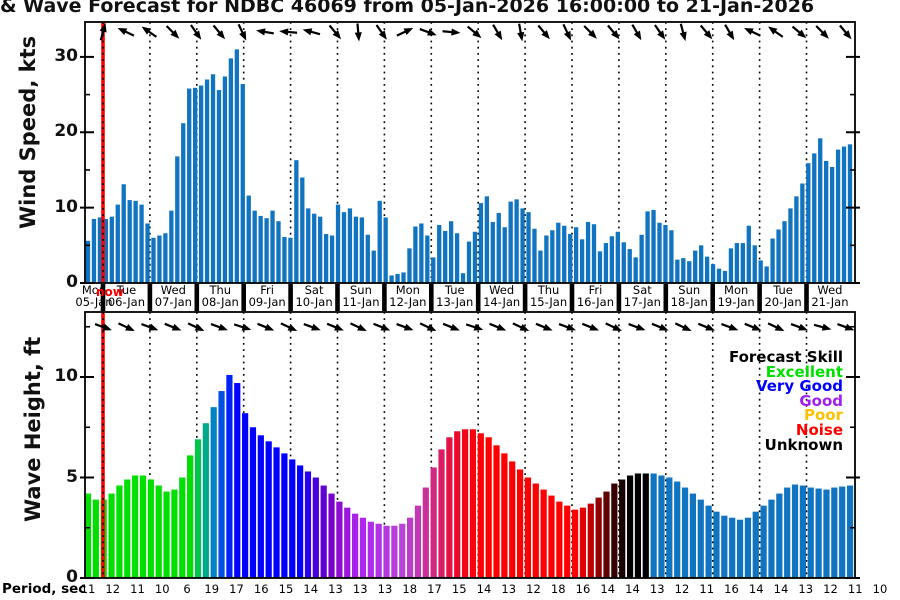  What do you see at coordinates (799, 386) in the screenshot?
I see `legend-entry-very-good: Very Good` at bounding box center [799, 386].